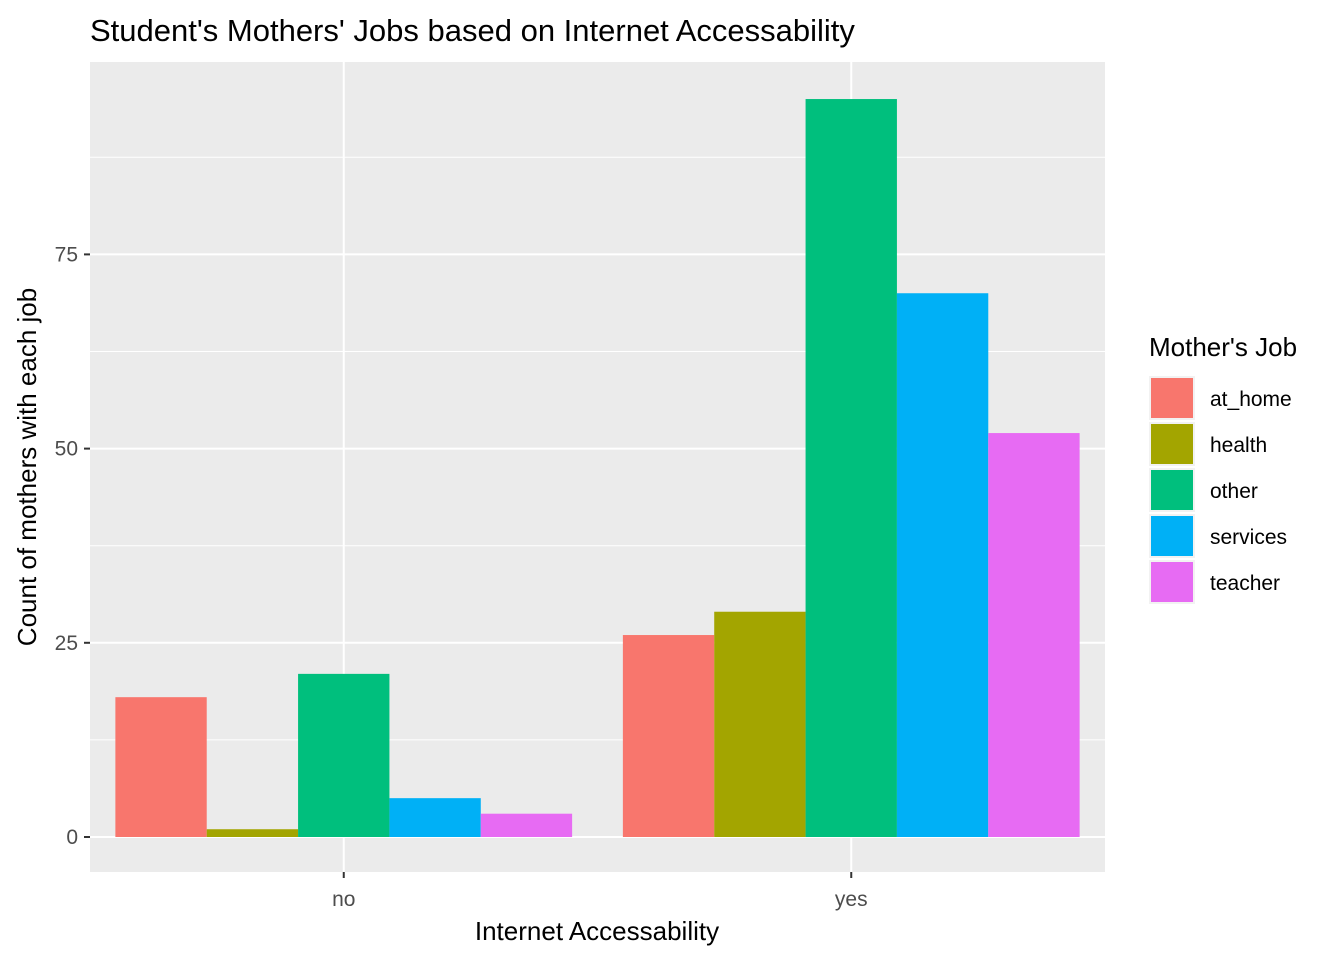  What do you see at coordinates (1245, 583) in the screenshot?
I see `legend-label-teacher: teacher` at bounding box center [1245, 583].